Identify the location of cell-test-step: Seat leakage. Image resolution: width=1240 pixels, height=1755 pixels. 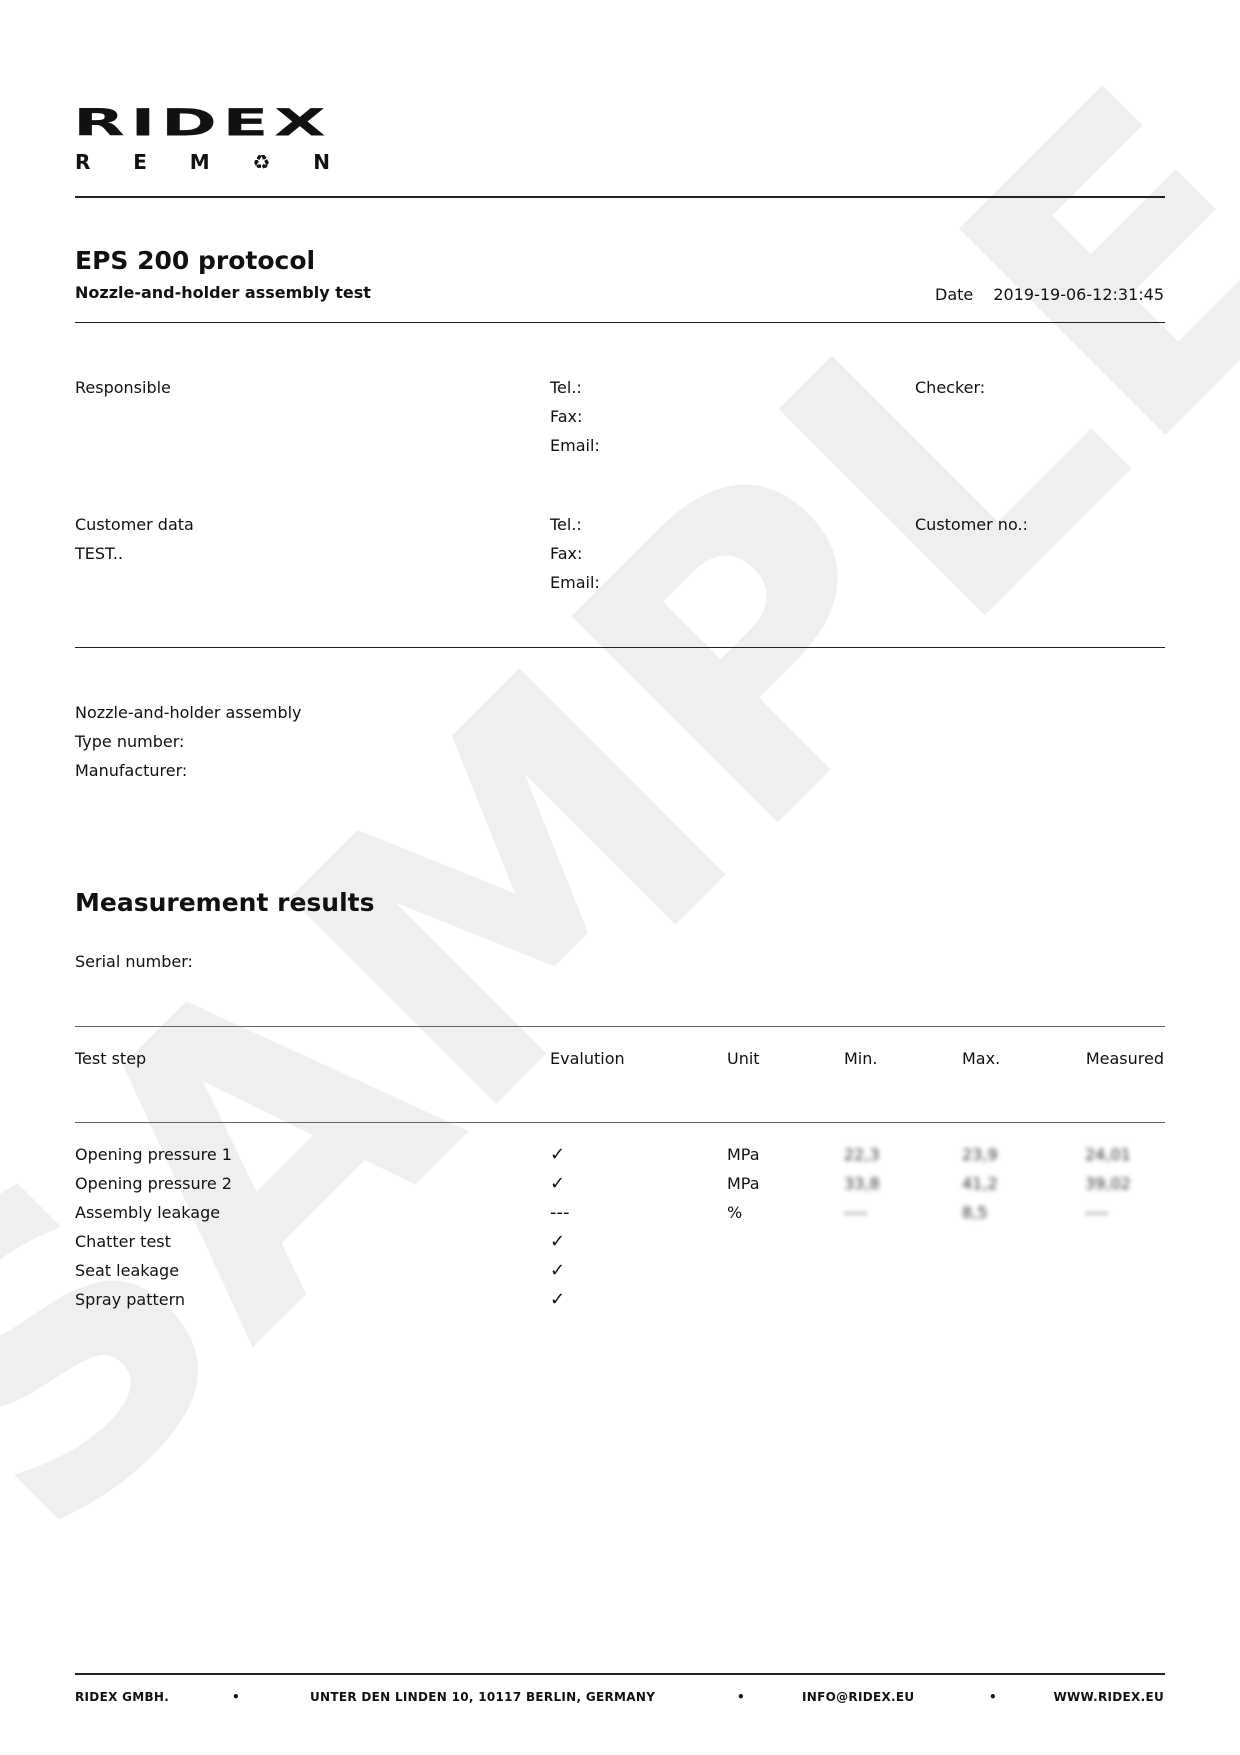
(127, 1270).